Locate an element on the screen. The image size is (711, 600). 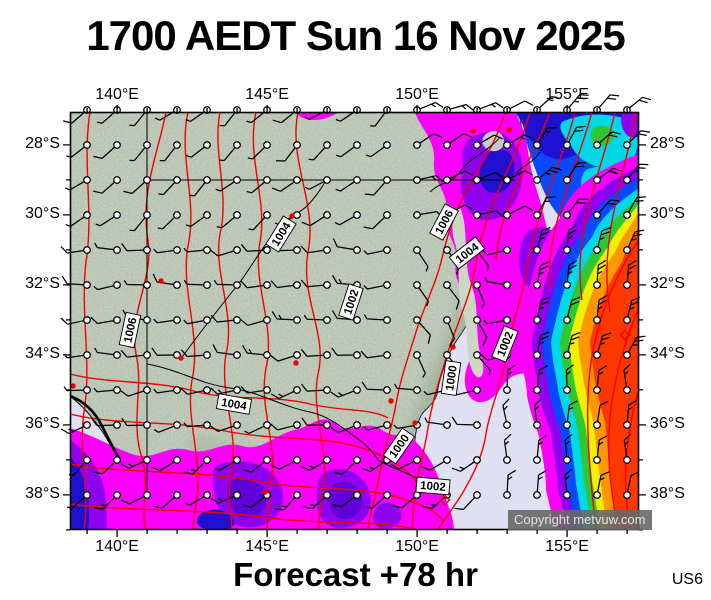
axis-label: 30°S is located at coordinates (42, 213).